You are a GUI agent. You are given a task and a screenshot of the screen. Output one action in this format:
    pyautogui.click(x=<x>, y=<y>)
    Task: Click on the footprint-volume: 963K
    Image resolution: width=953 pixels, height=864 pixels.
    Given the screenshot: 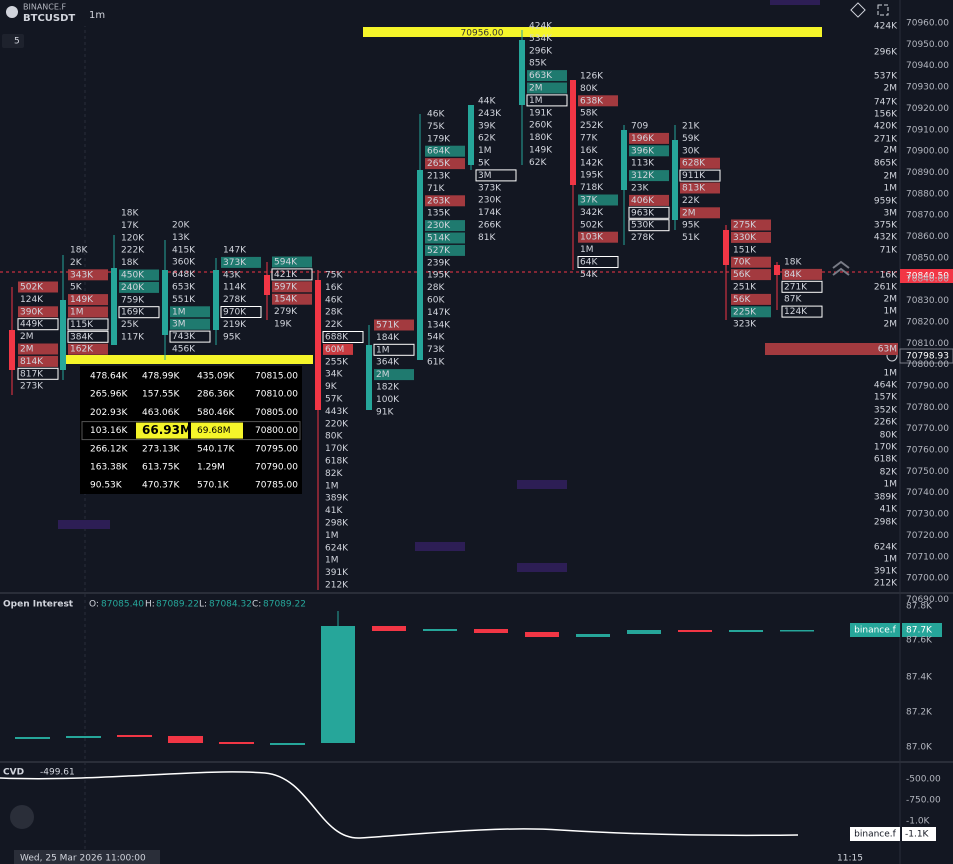 What is the action you would take?
    pyautogui.click(x=643, y=213)
    